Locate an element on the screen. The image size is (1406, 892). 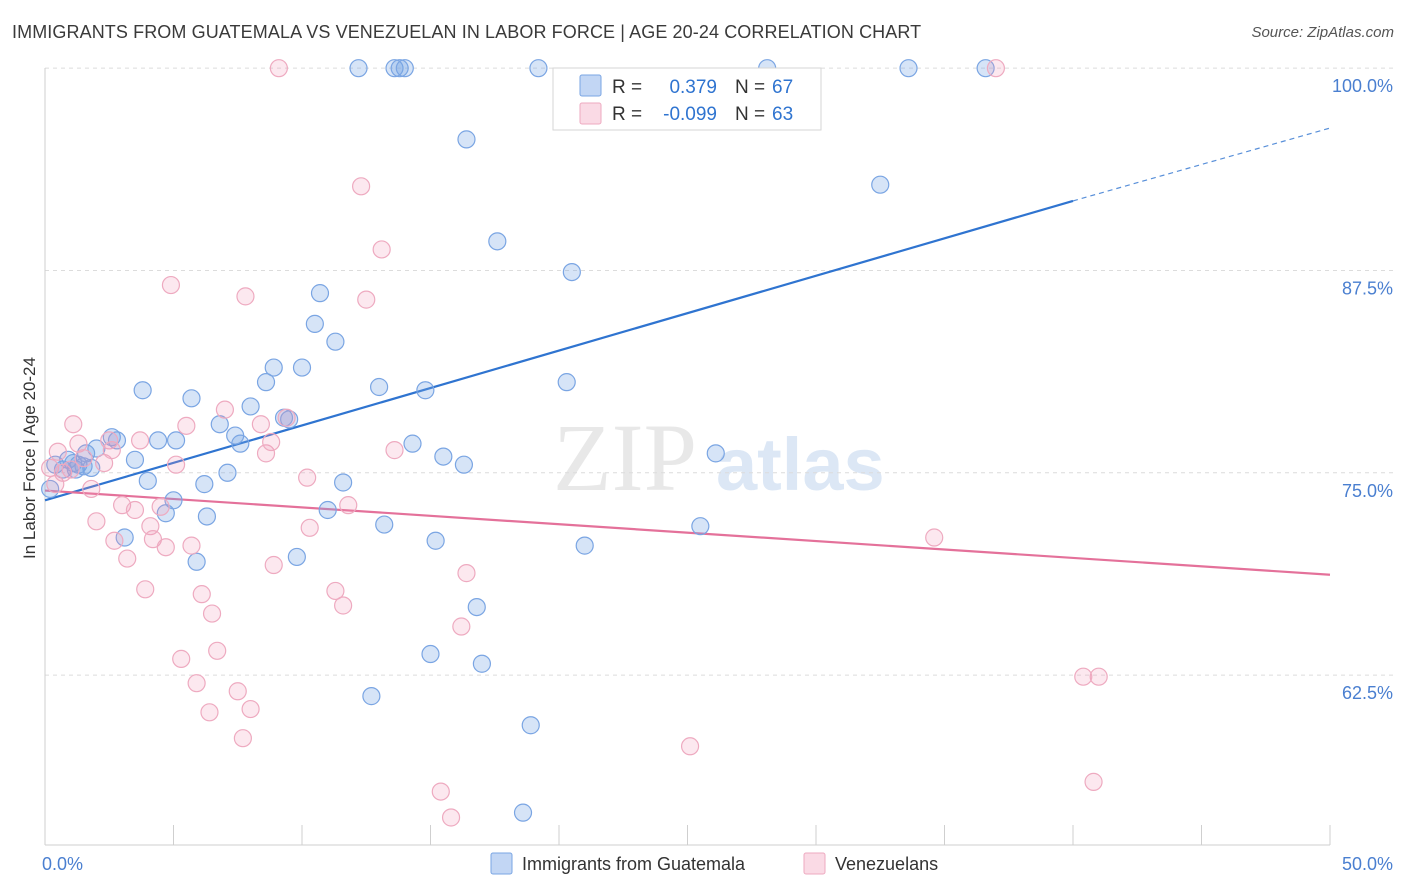
legend-n-value-pink: 63 is located at coordinates (782, 114).